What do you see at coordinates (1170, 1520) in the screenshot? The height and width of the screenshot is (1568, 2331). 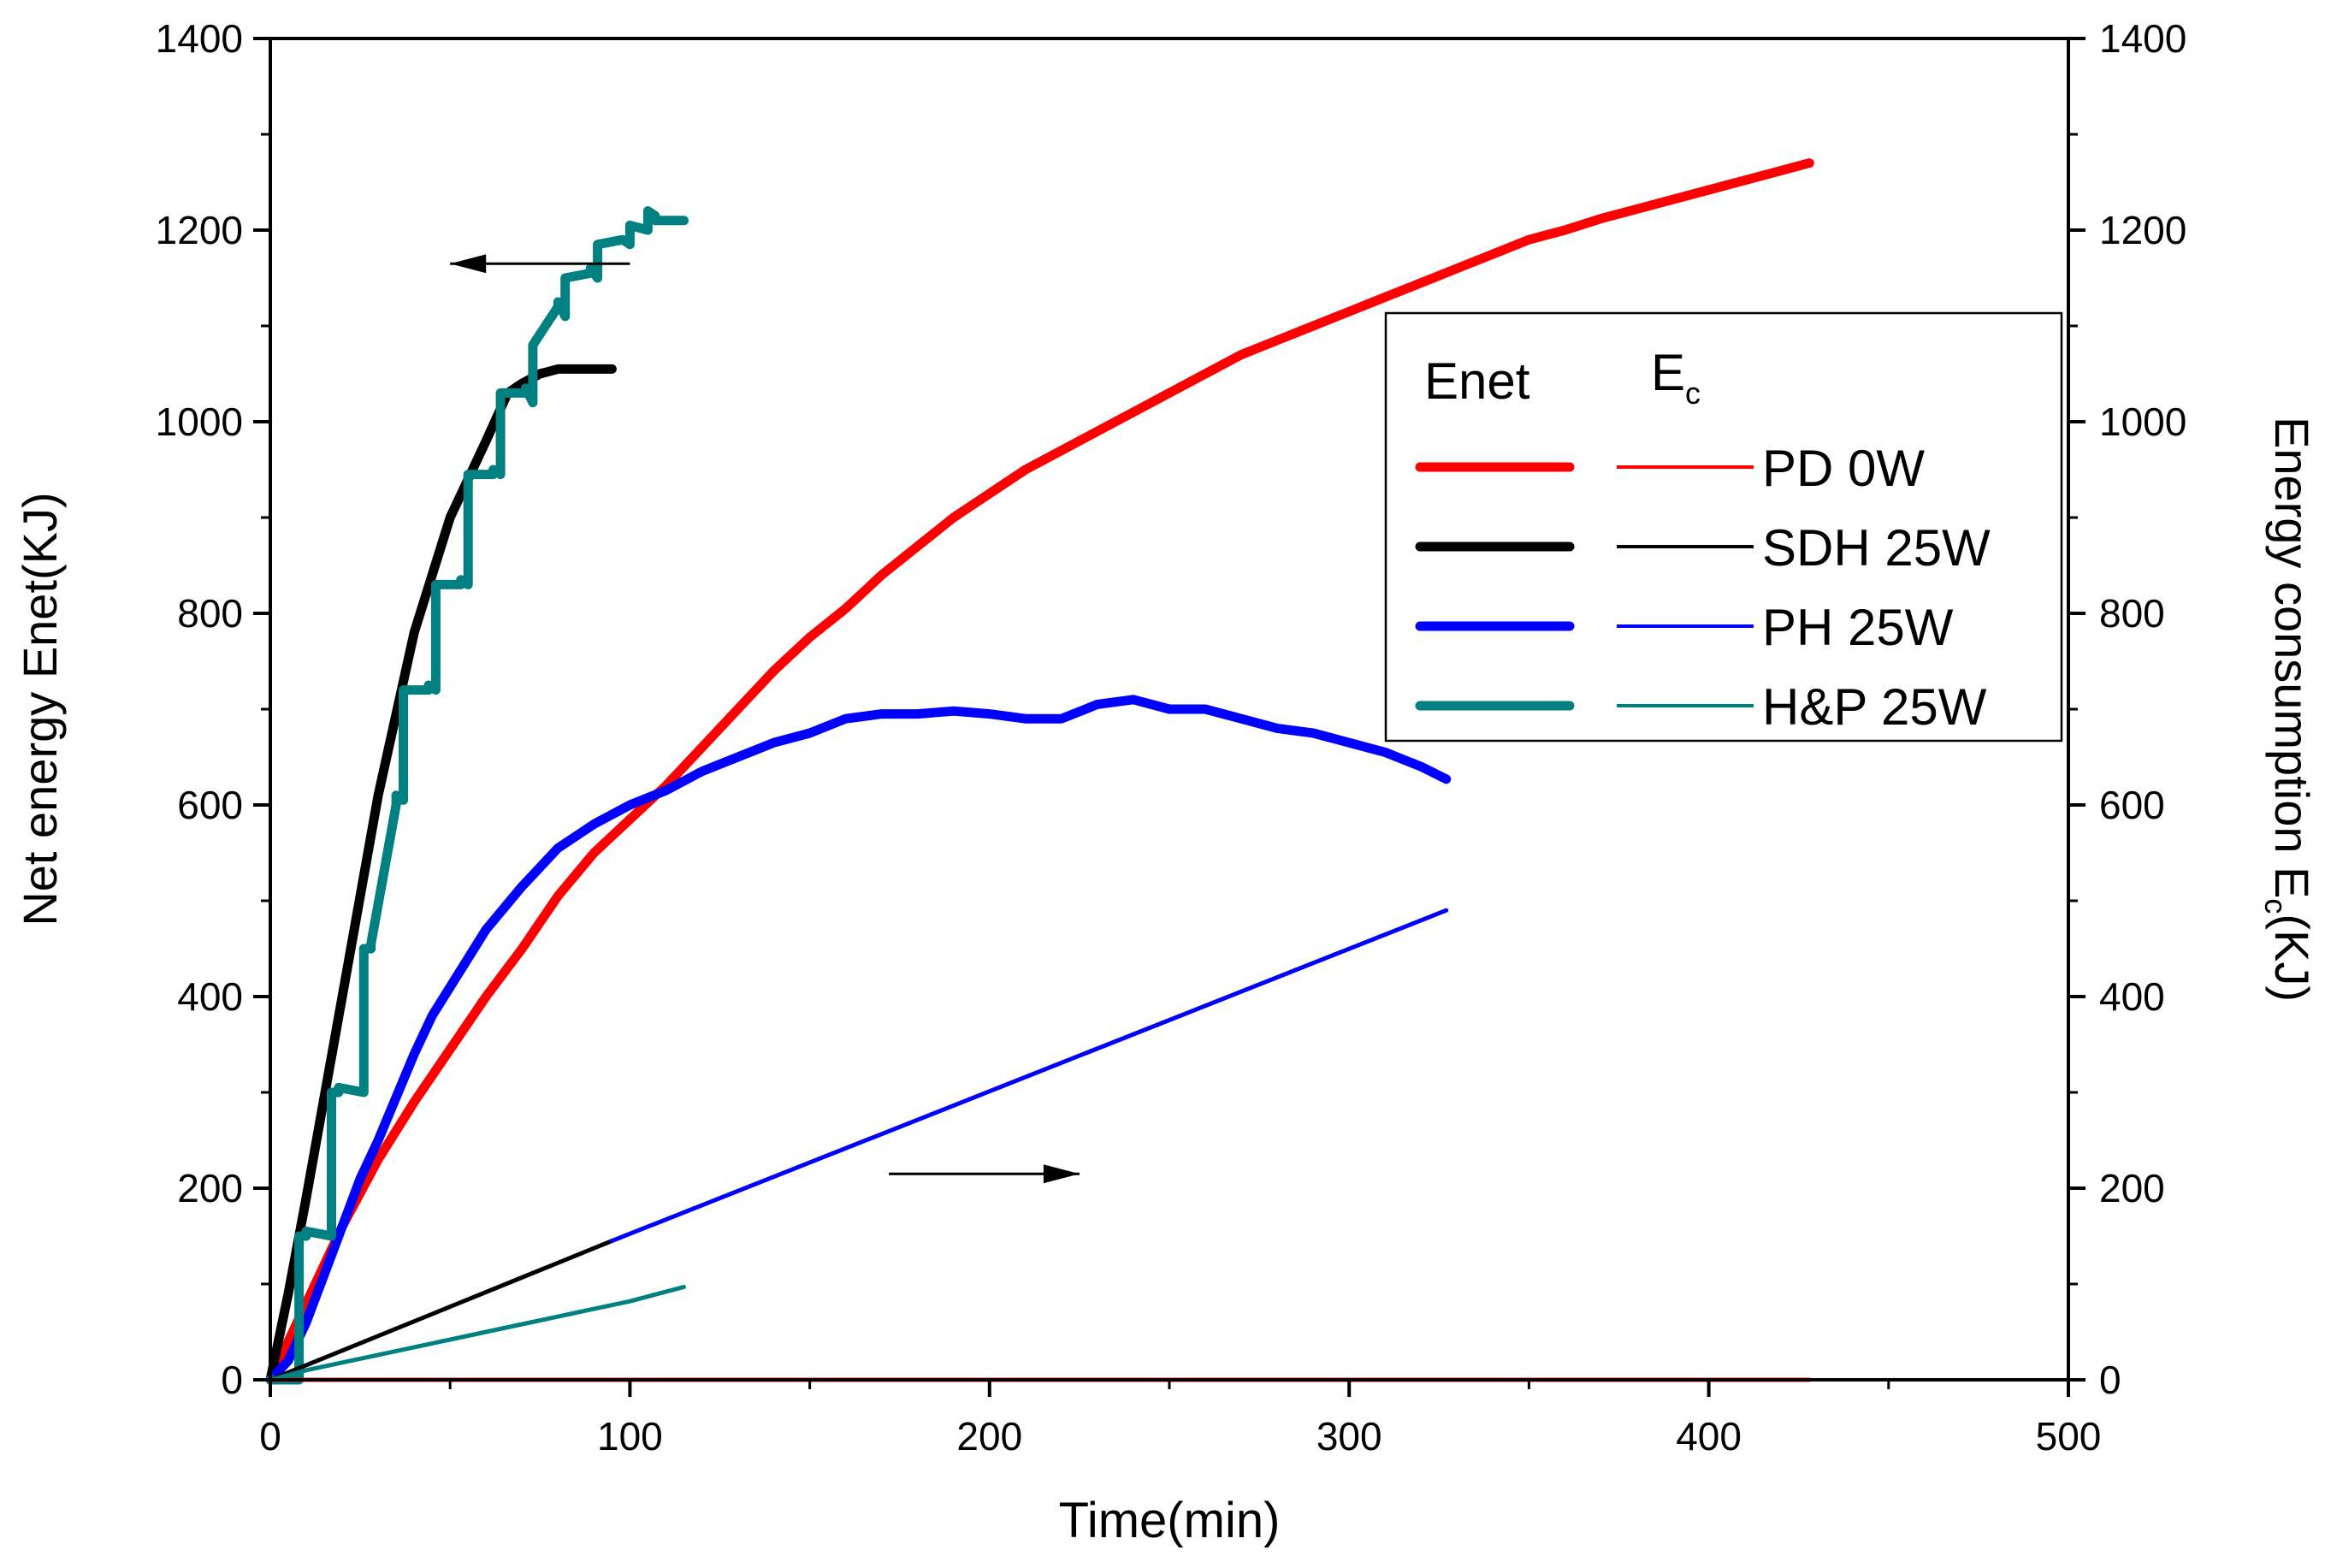 I see `x-axis-label: Time(min)` at bounding box center [1170, 1520].